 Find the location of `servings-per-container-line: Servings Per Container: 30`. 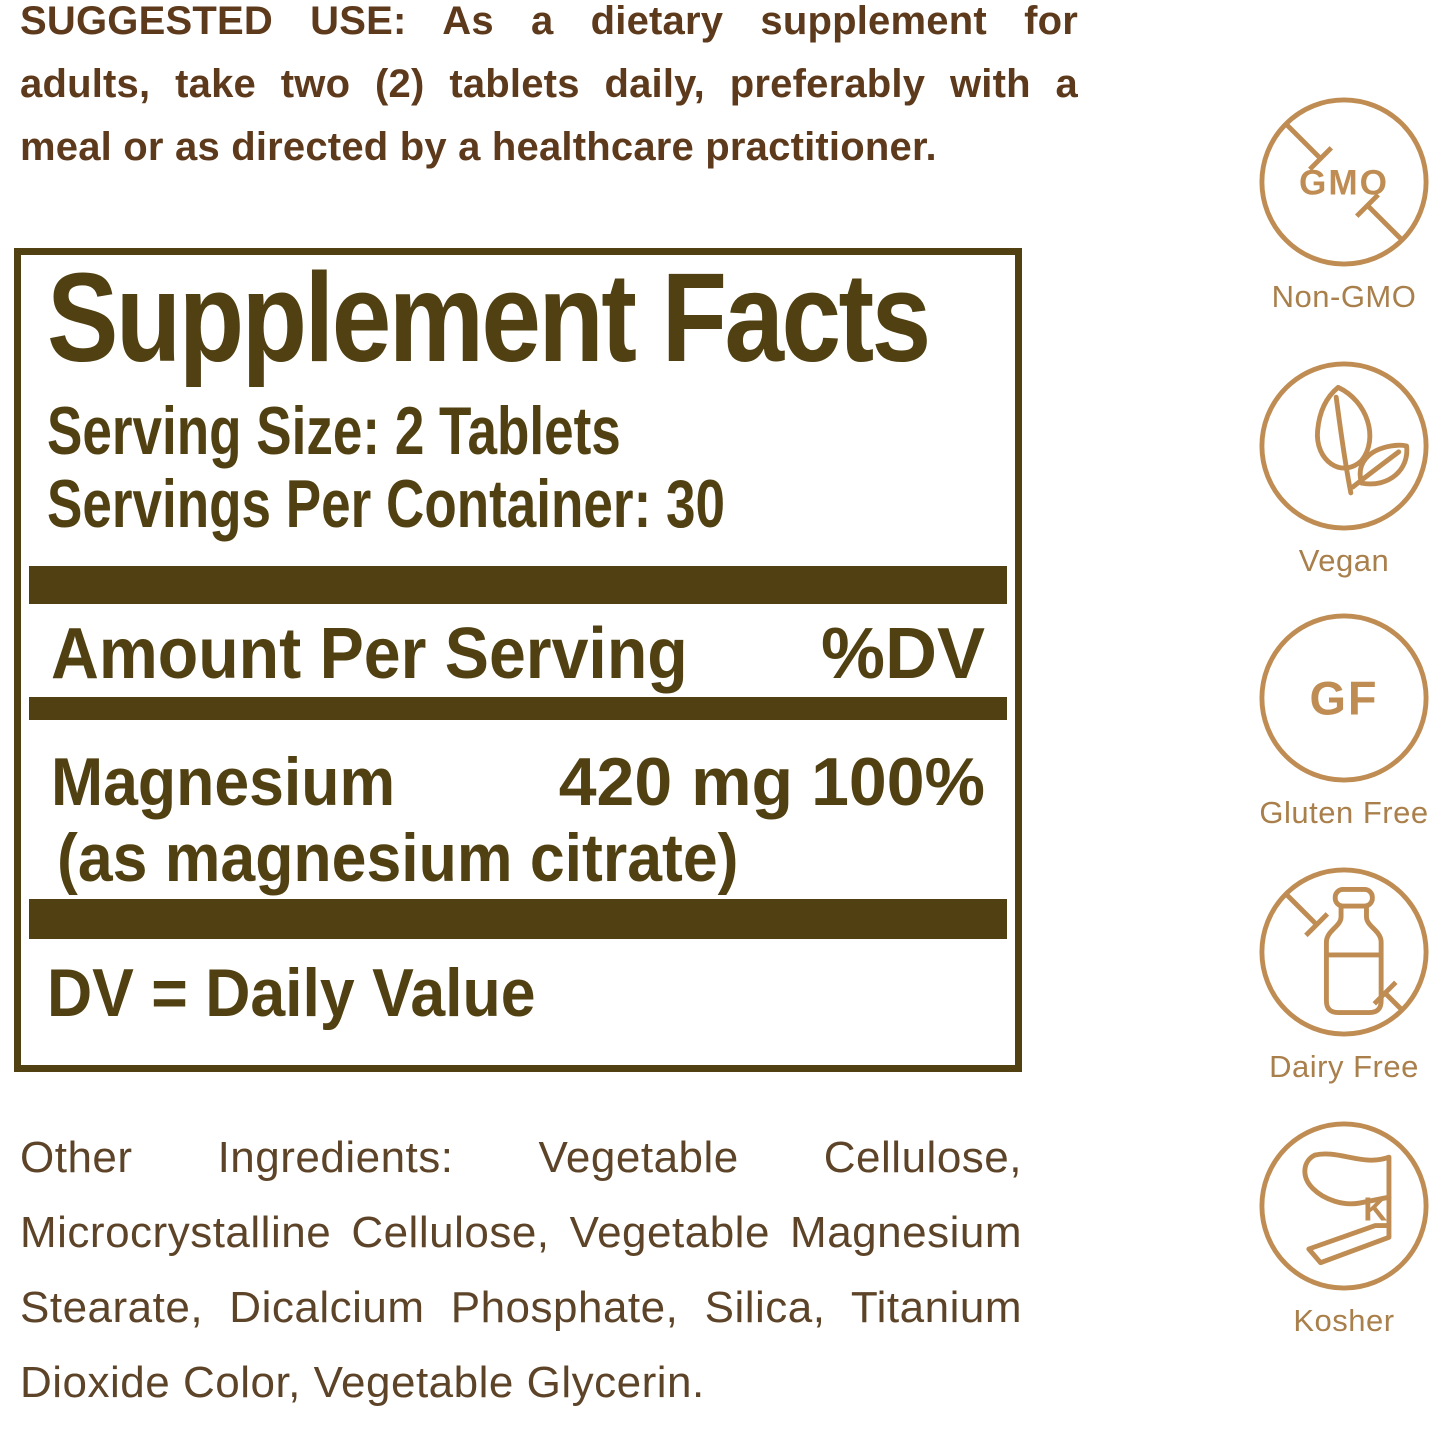

servings-per-container-line: Servings Per Container: 30 is located at coordinates (386, 504).